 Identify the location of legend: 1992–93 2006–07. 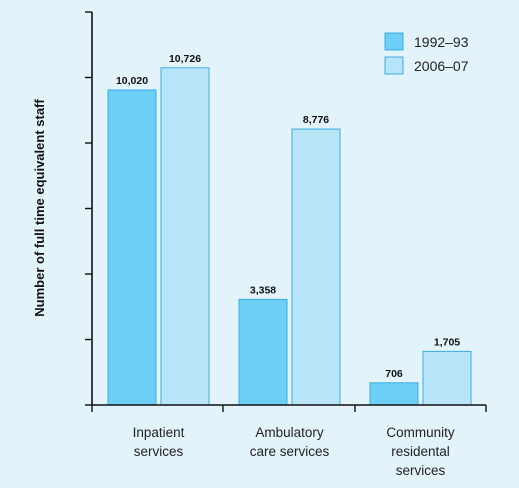
(426, 53).